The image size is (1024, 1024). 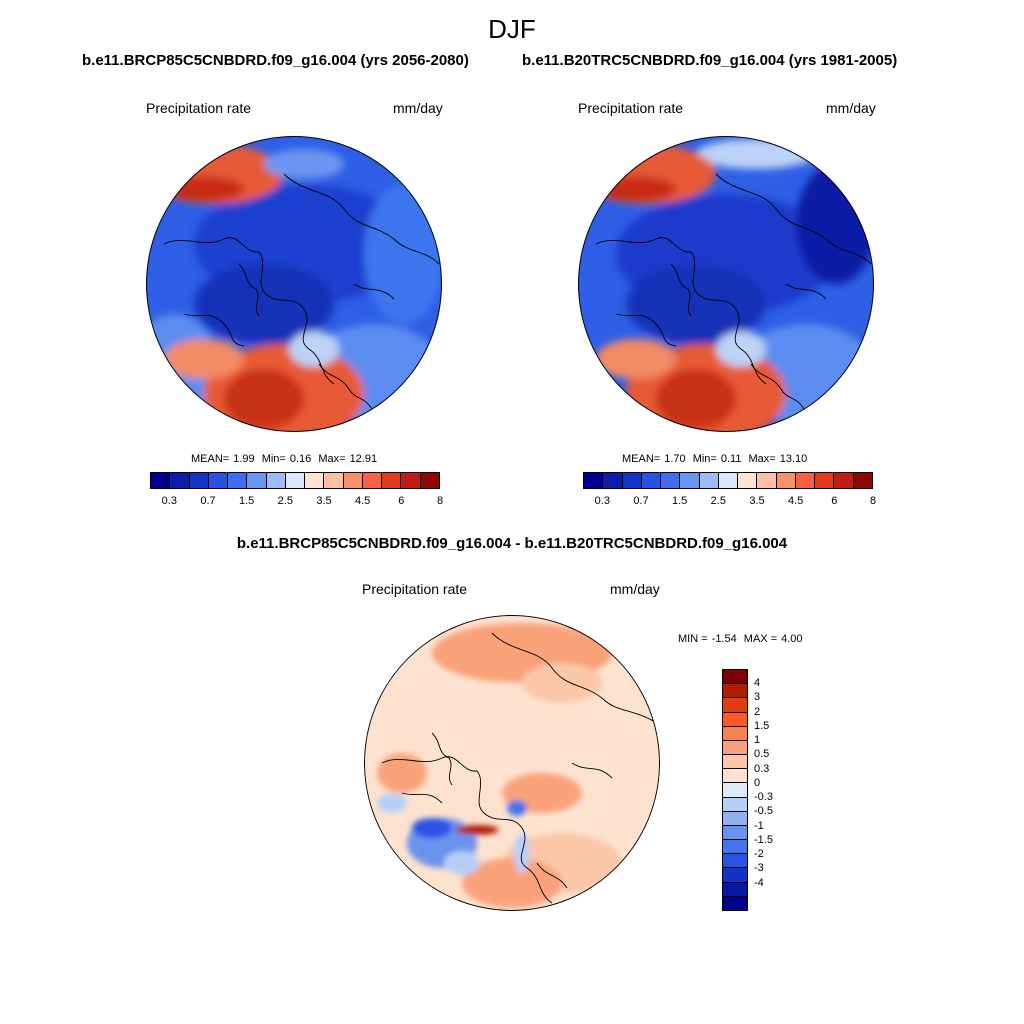 What do you see at coordinates (244, 459) in the screenshot?
I see `panel1-mean-value: 1.99` at bounding box center [244, 459].